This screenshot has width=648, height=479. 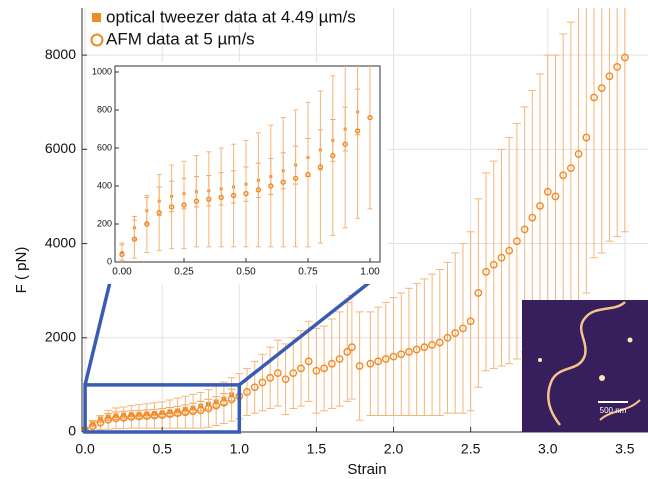 What do you see at coordinates (305, 333) in the screenshot?
I see `zoom-connector` at bounding box center [305, 333].